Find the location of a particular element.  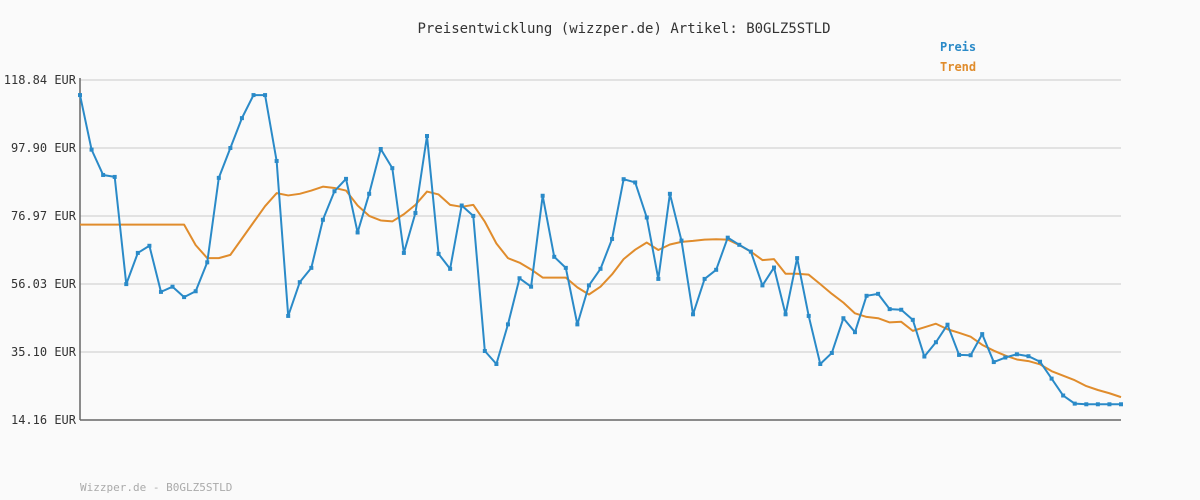

y-tick-label: 118.84 EUR is located at coordinates (40, 80).